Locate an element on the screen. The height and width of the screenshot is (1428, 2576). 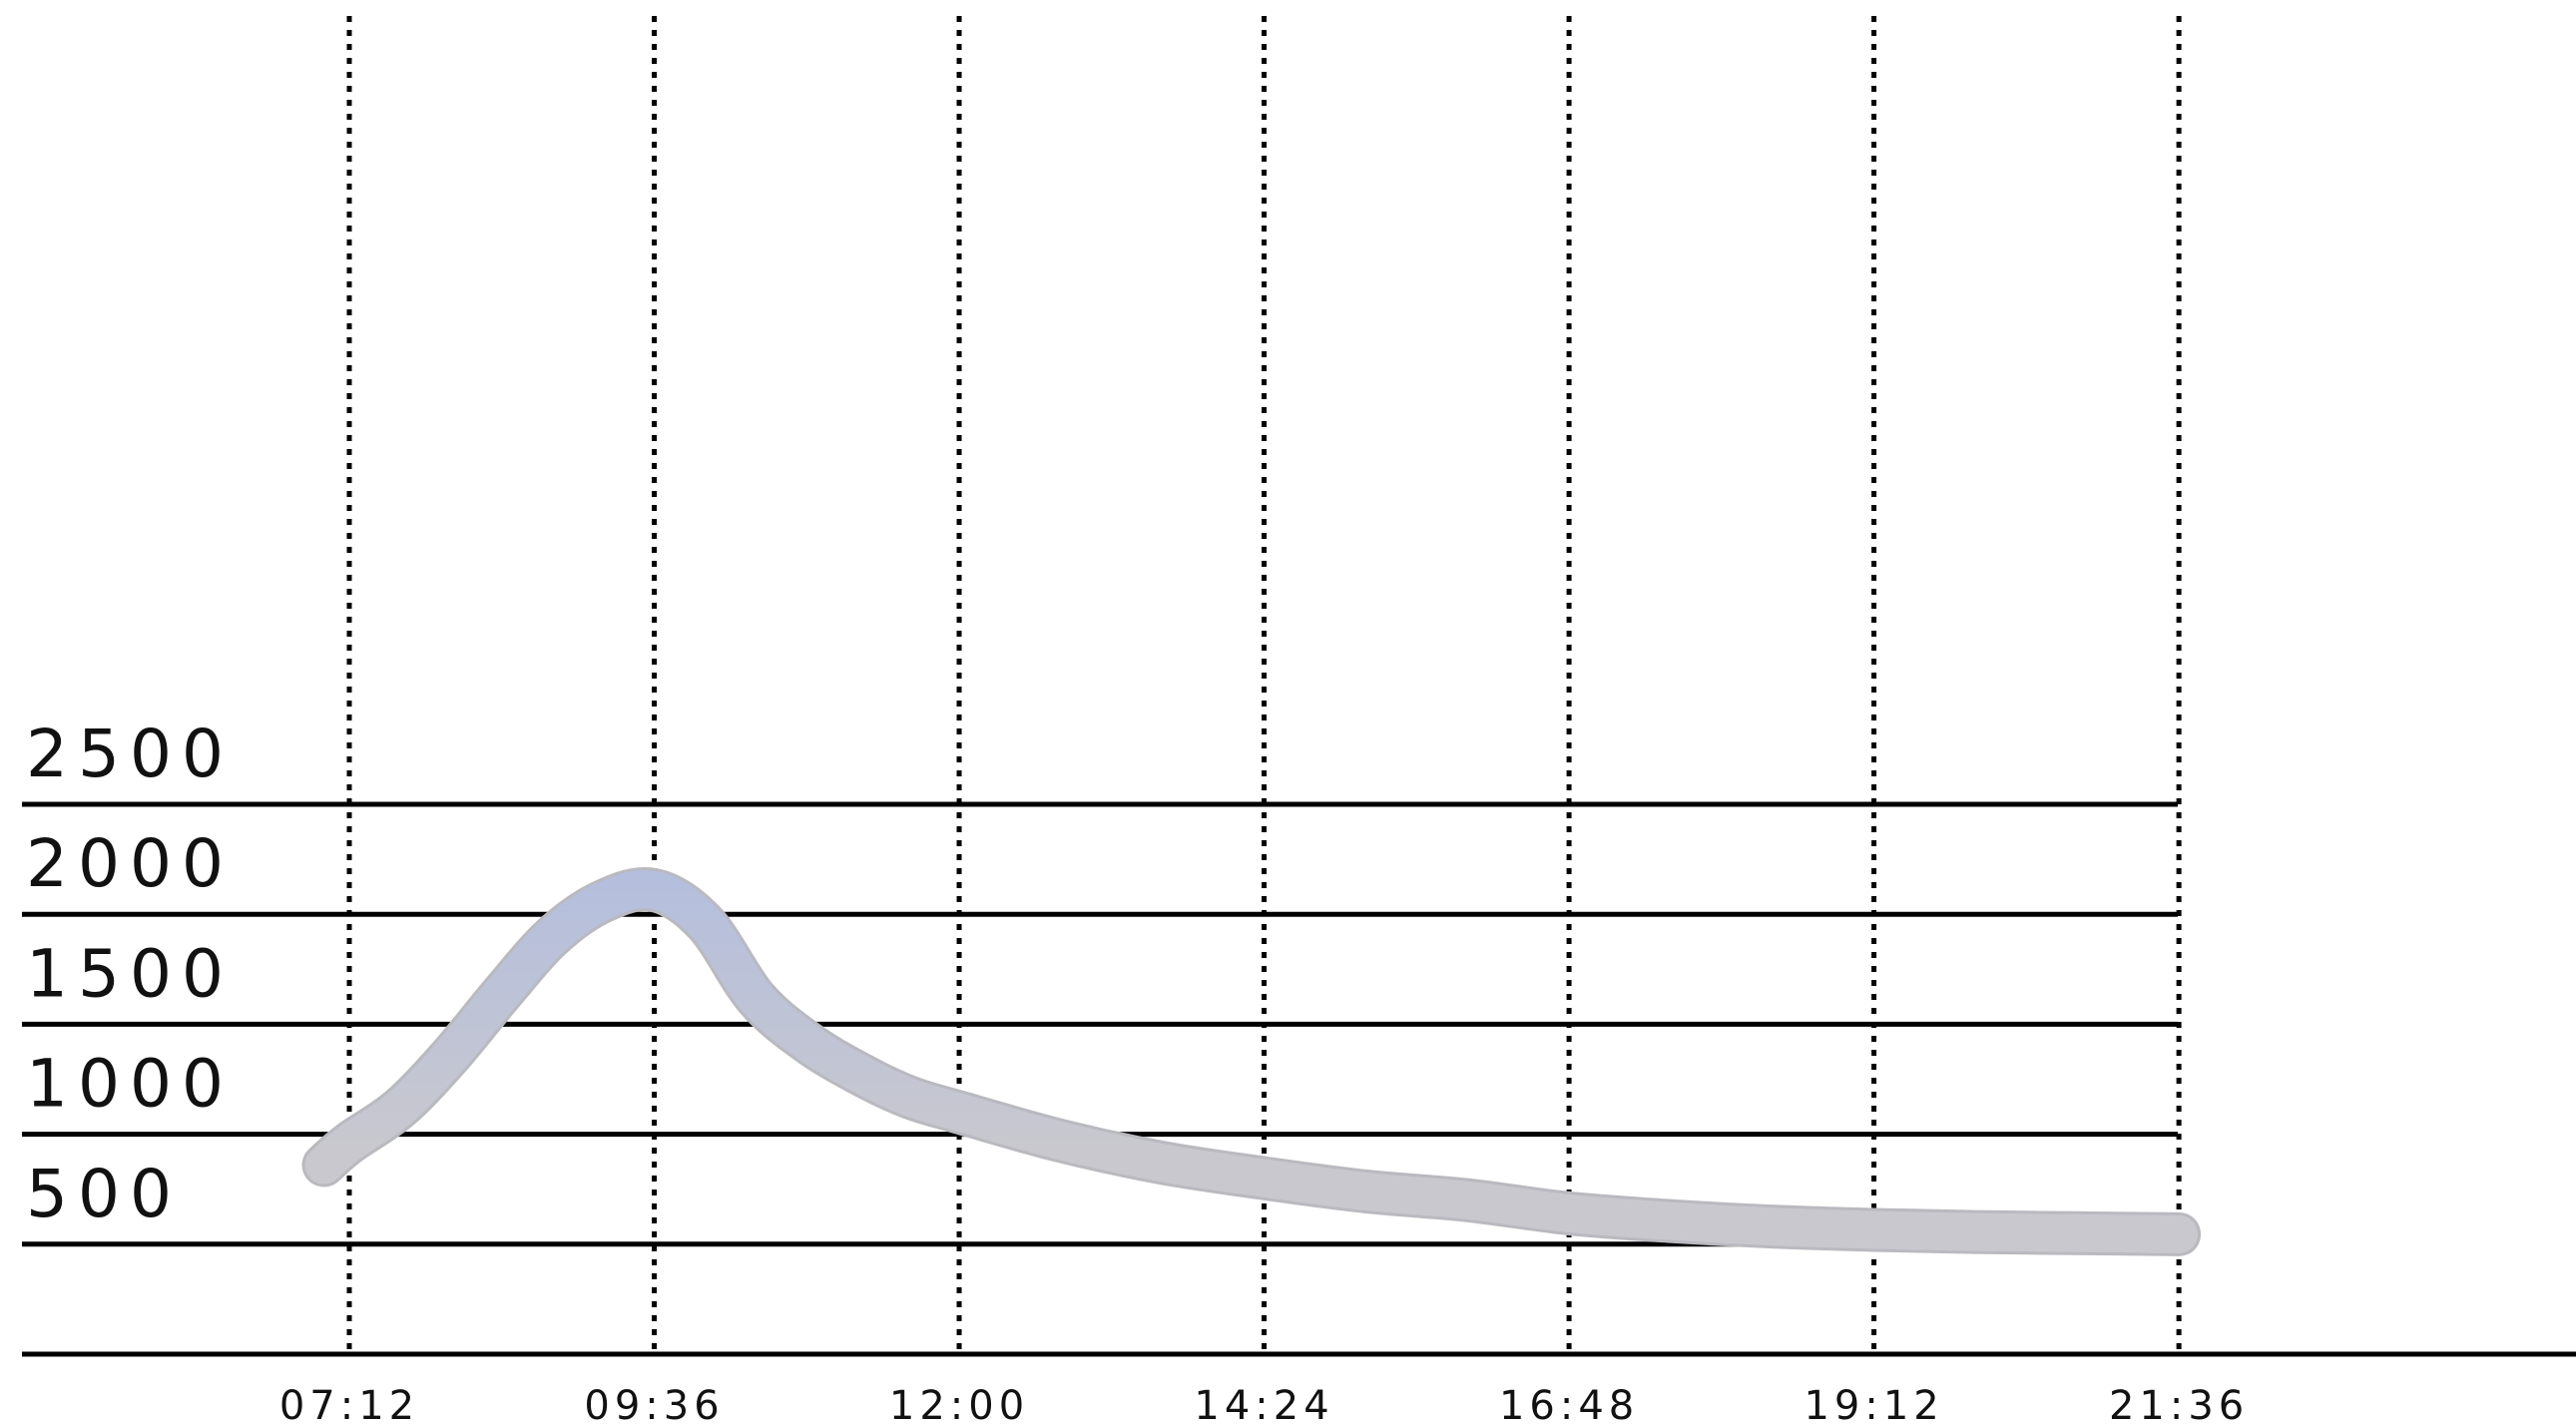
y-tick-label: 1000 is located at coordinates (130, 1084).